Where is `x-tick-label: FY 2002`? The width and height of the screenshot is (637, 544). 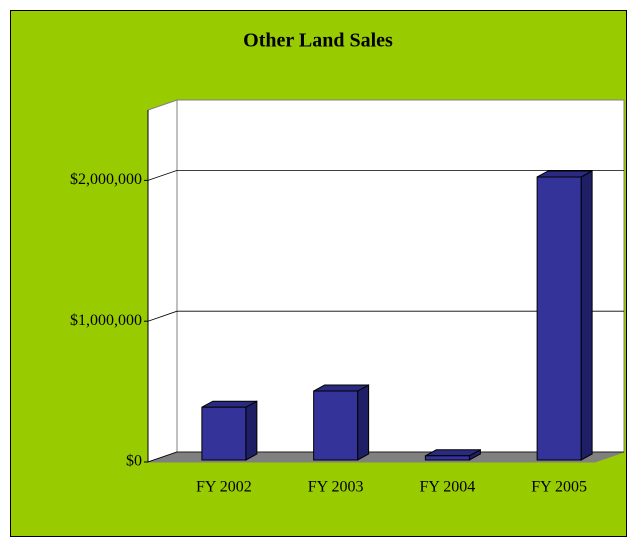 x-tick-label: FY 2002 is located at coordinates (224, 487).